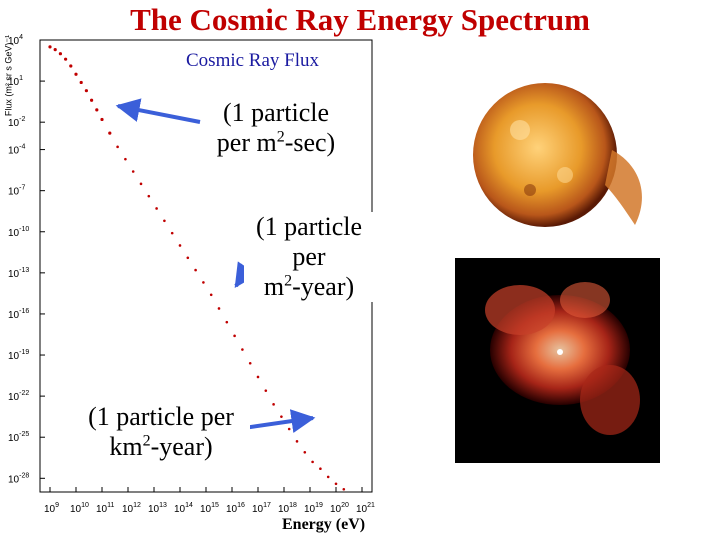 The height and width of the screenshot is (540, 720). I want to click on y-tick-label-9: 10⁻²², so click(18, 396).